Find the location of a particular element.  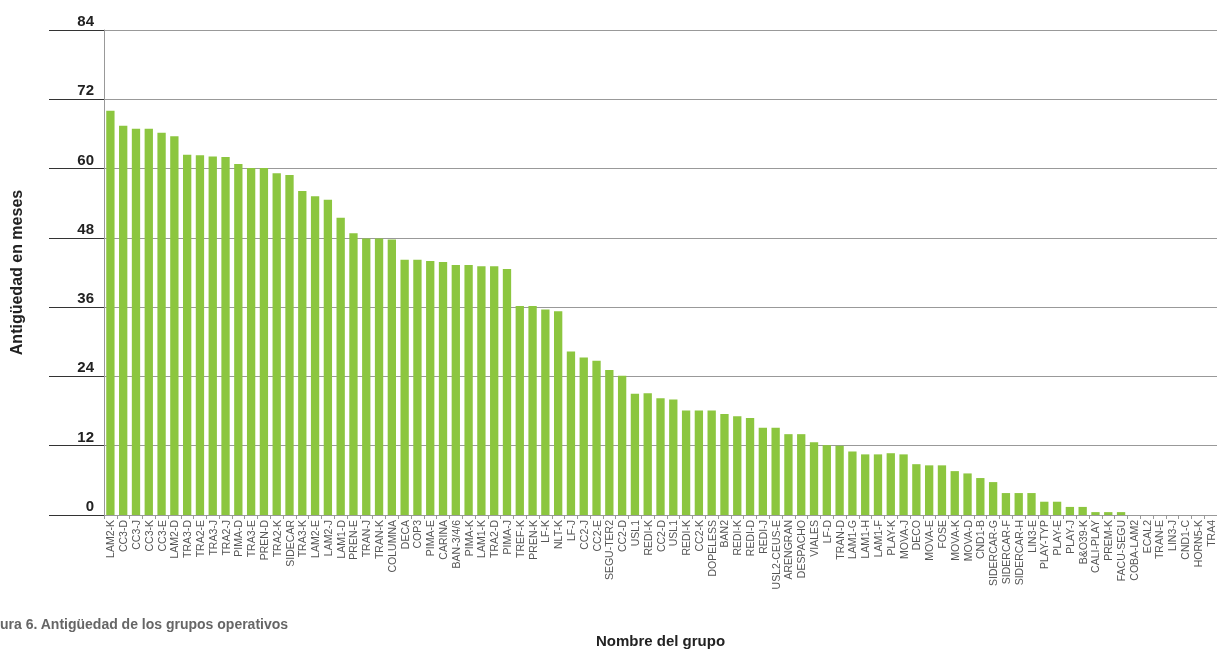

x-tick-label: MOVA-D is located at coordinates (967, 540).